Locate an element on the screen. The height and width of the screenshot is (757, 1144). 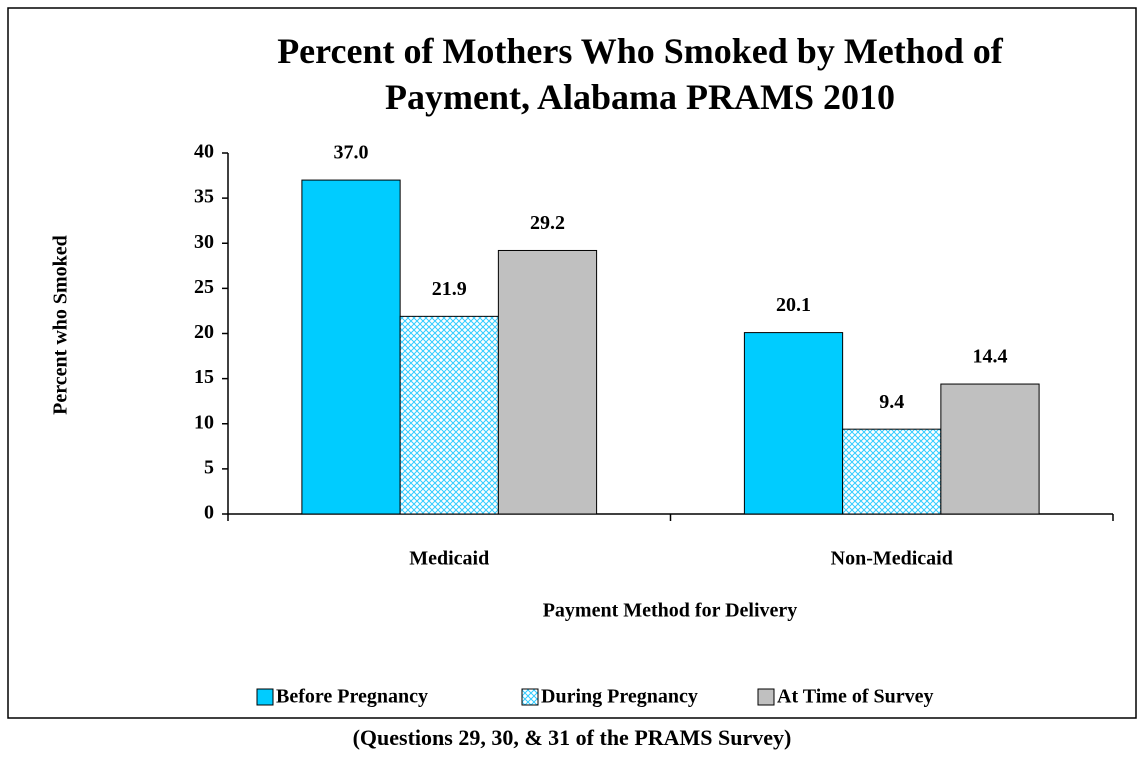
y-tick-label: 10 is located at coordinates (204, 422).